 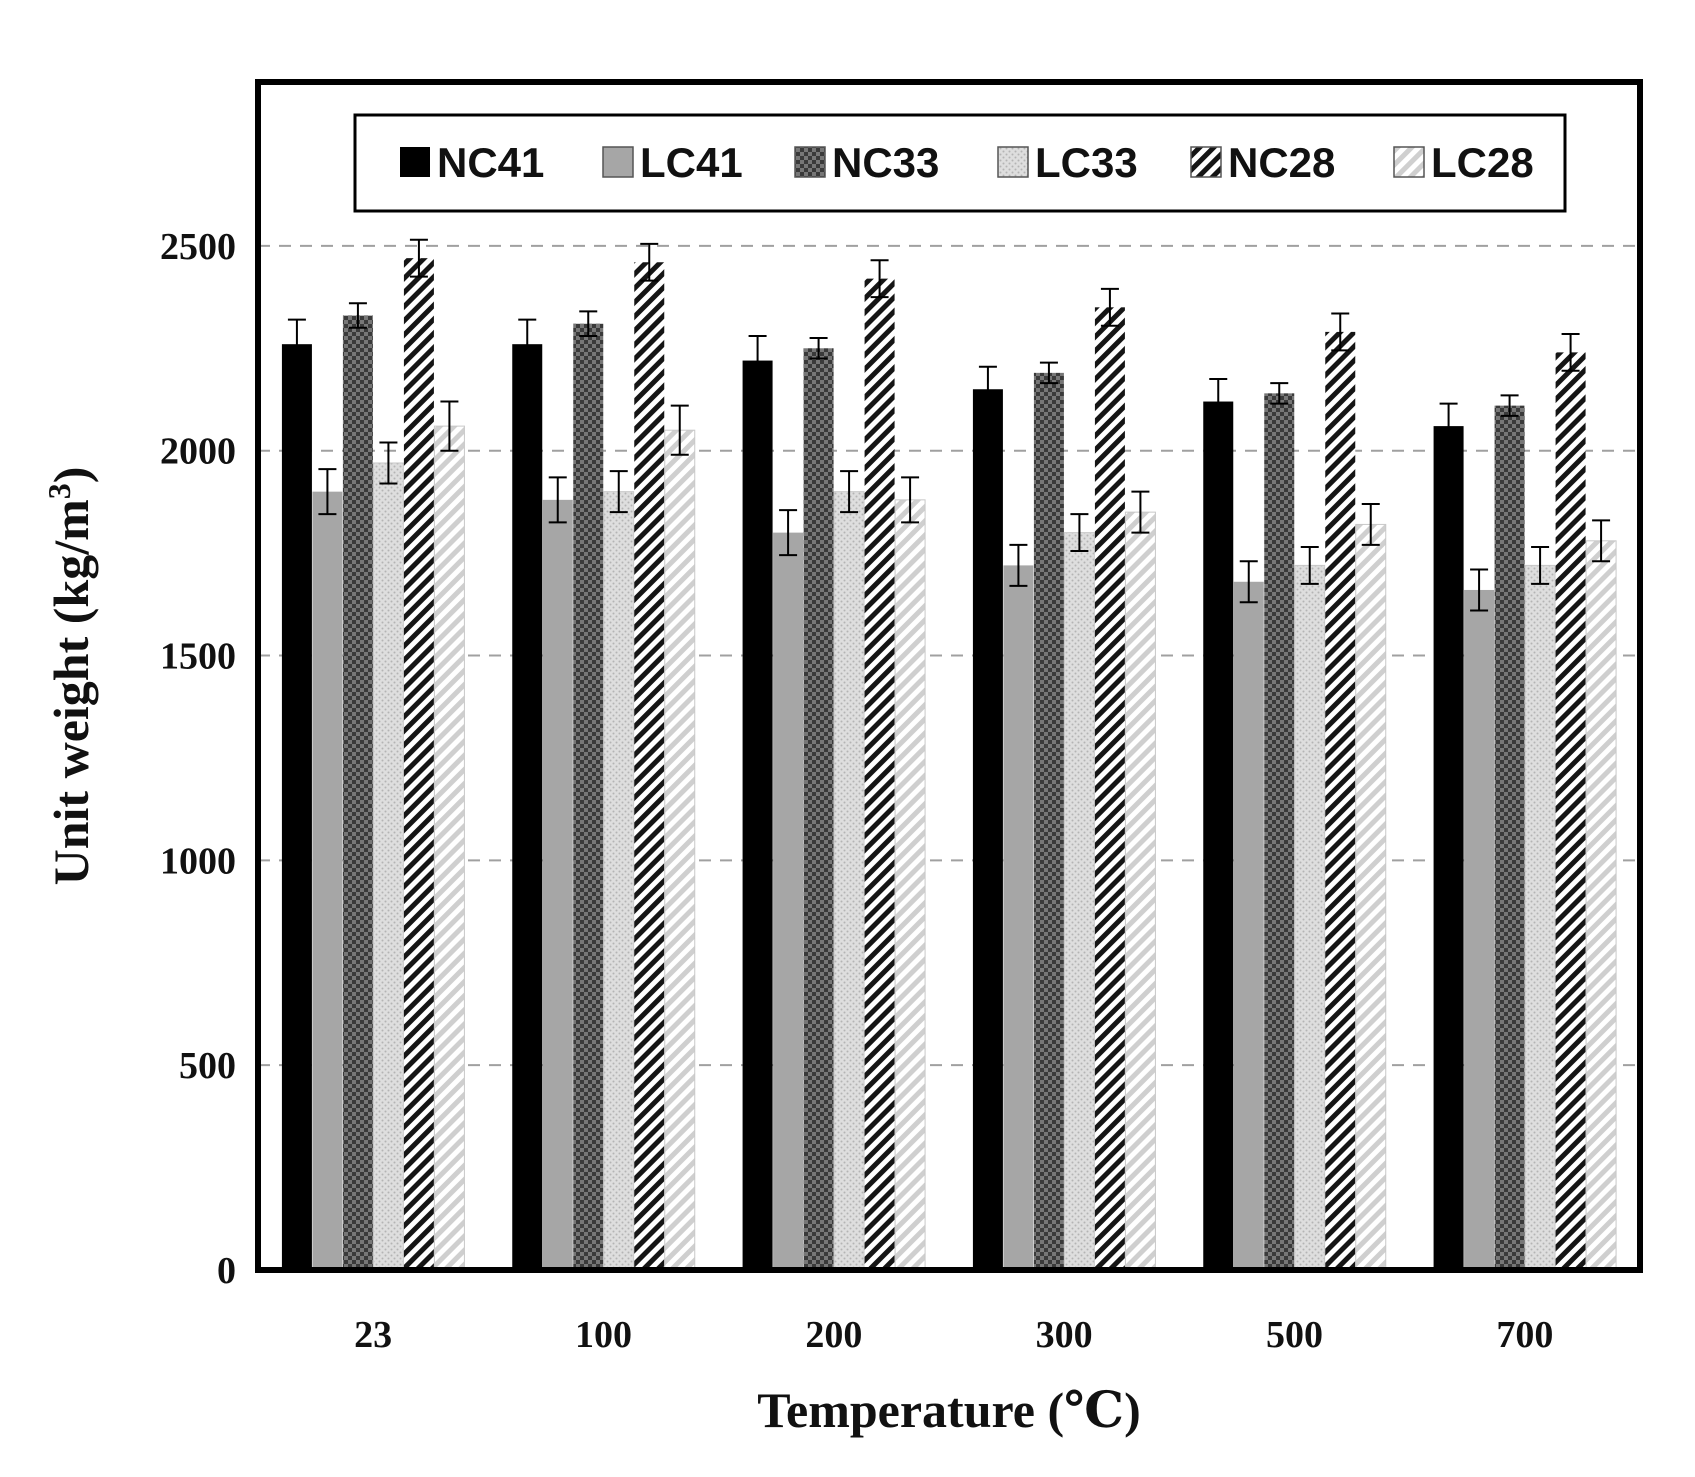 I want to click on x-tick-label: 700, so click(x=1524, y=1335).